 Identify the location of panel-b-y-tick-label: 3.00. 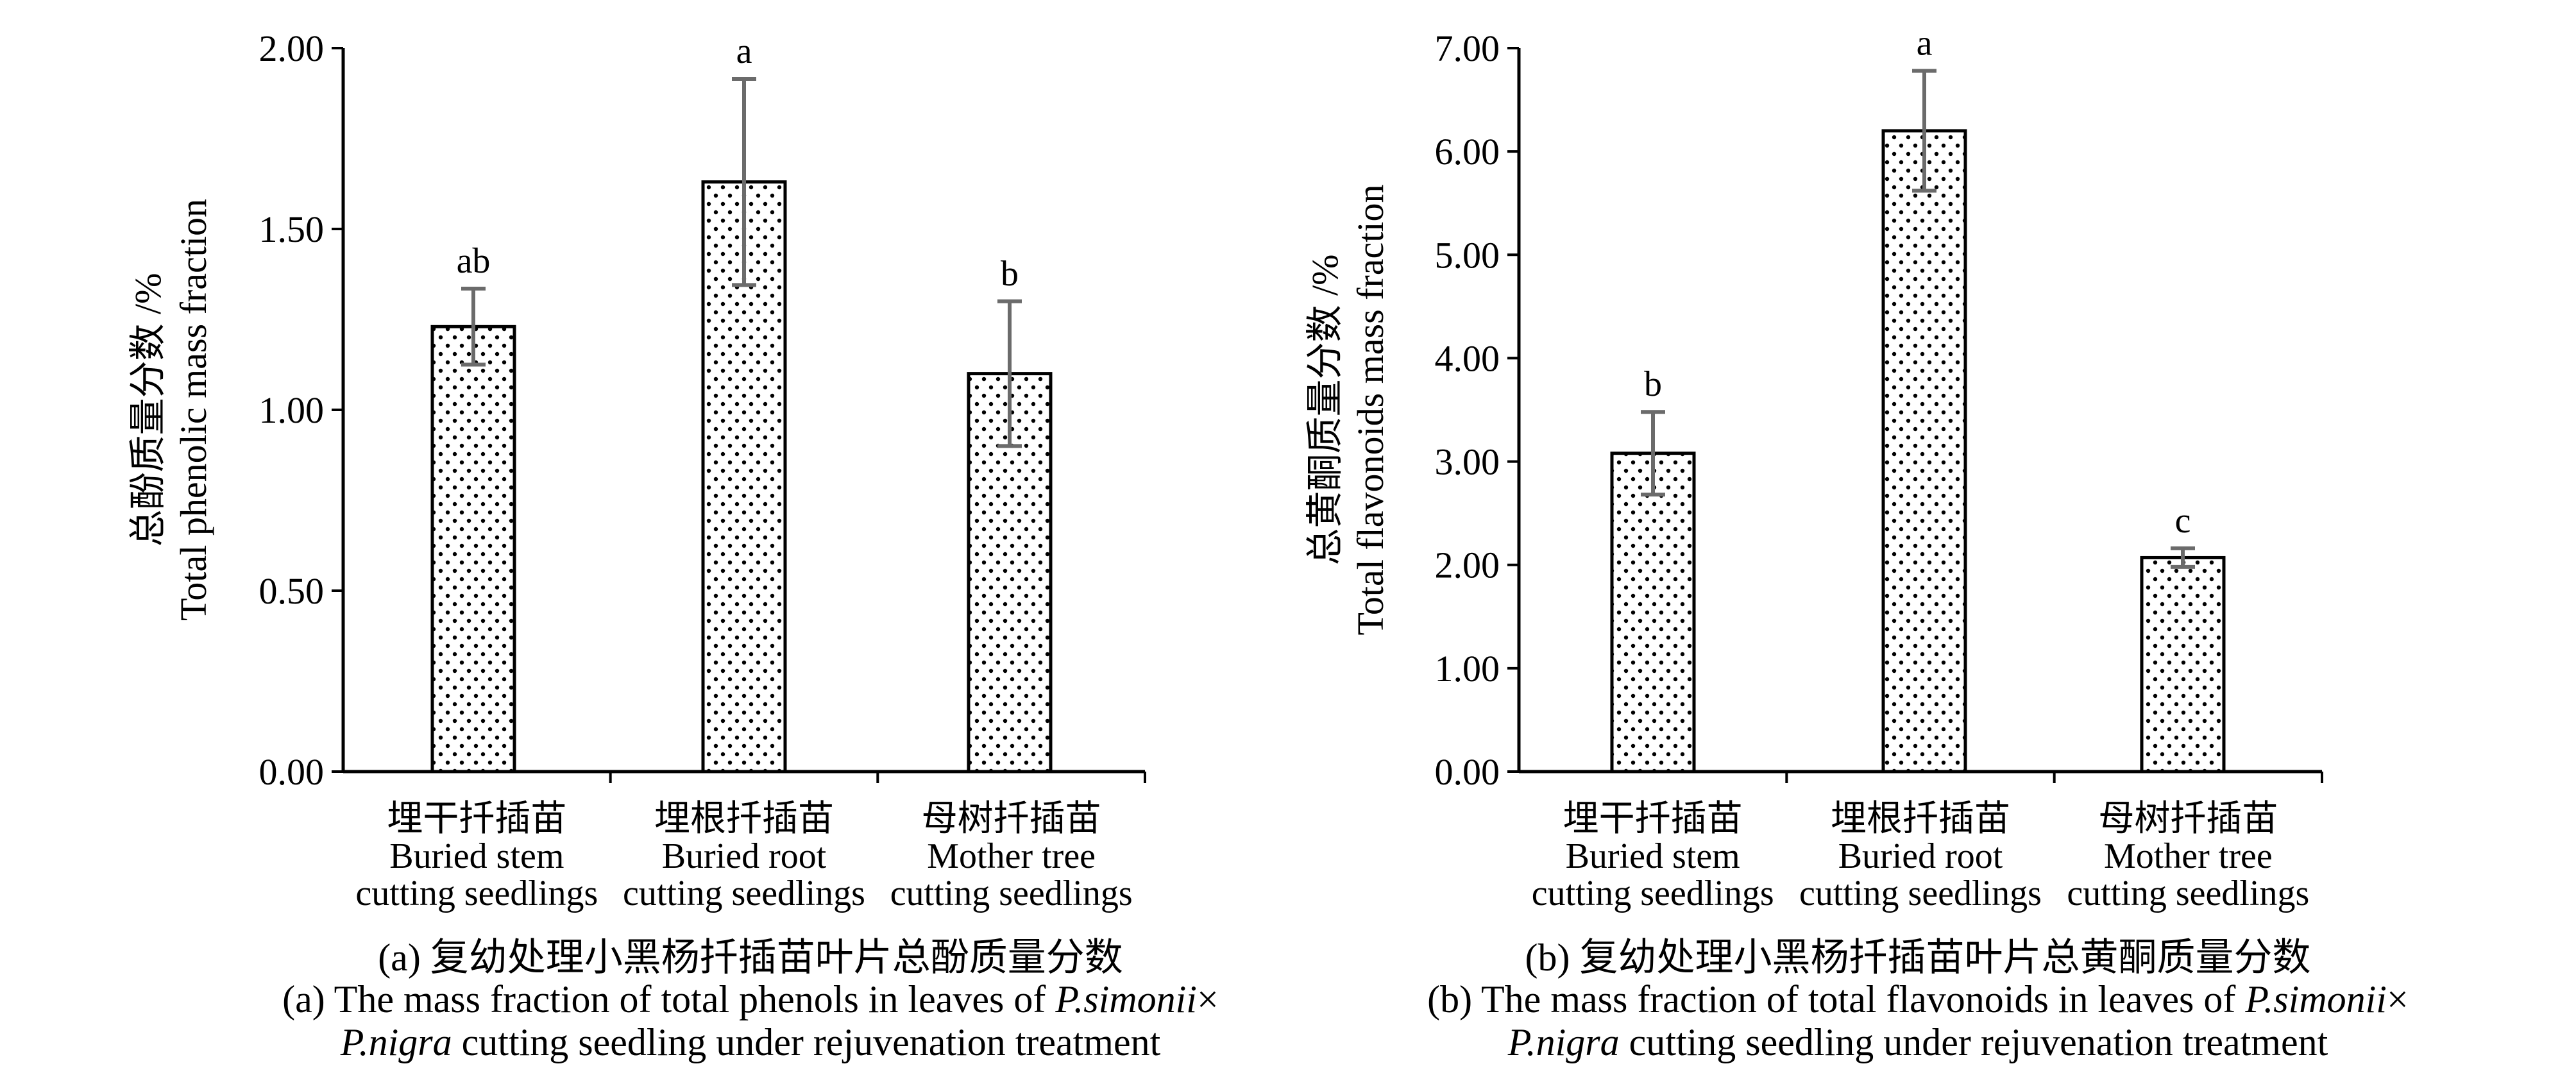
(1467, 462).